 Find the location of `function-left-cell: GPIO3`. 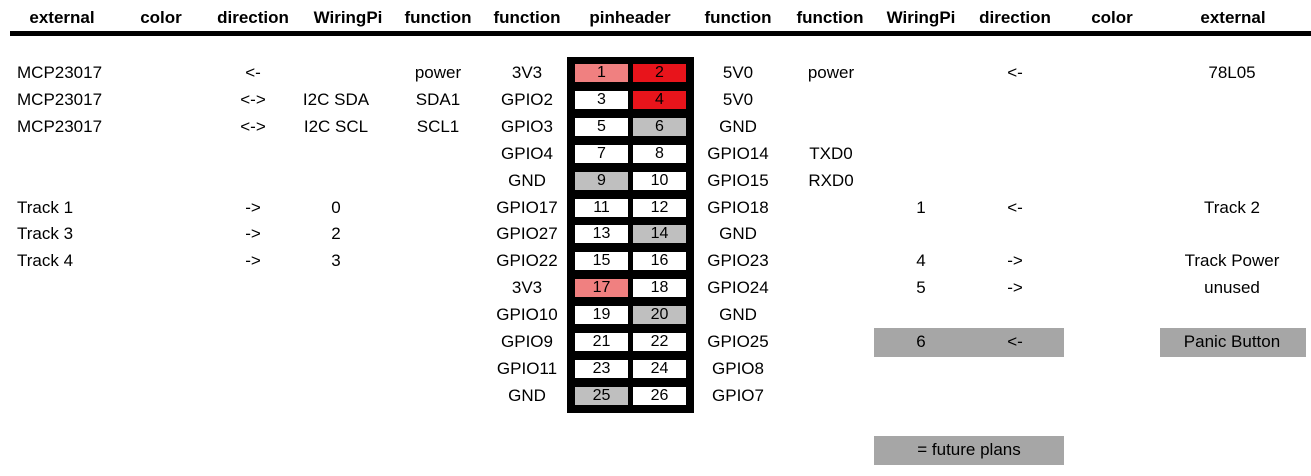

function-left-cell: GPIO3 is located at coordinates (527, 126).